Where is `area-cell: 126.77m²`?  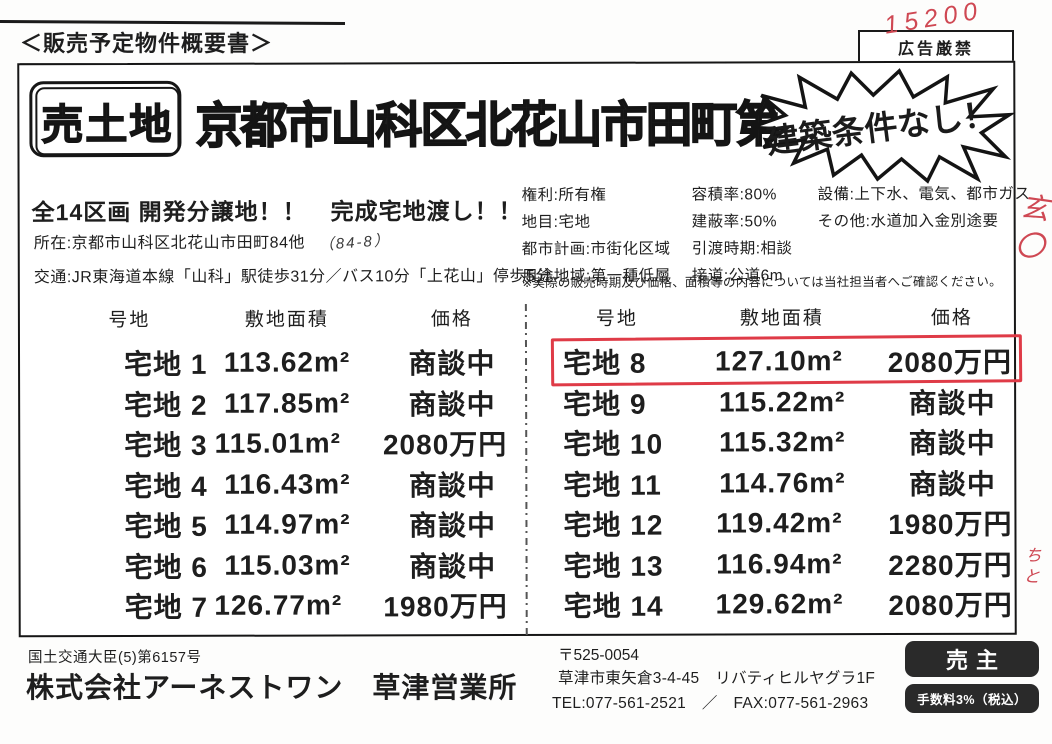
area-cell: 126.77m² is located at coordinates (278, 605).